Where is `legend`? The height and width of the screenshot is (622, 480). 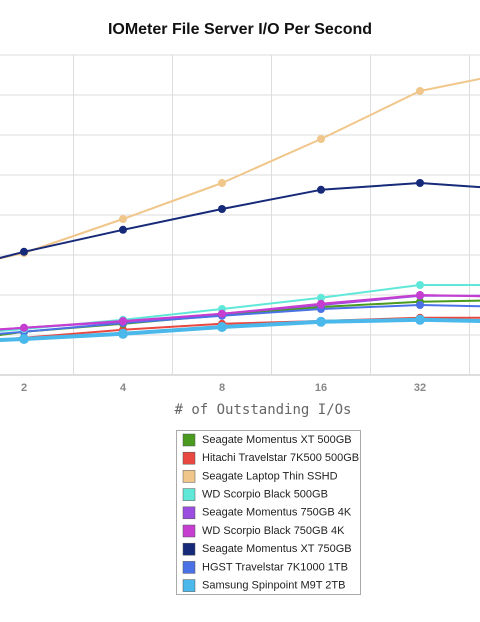
legend is located at coordinates (268, 512).